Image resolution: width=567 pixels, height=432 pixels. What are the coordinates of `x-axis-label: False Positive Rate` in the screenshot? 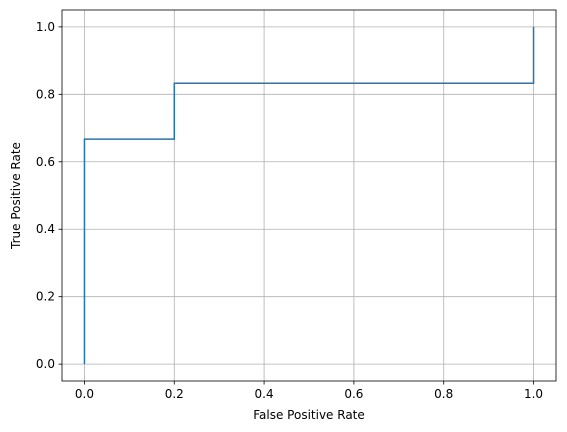 It's located at (309, 415).